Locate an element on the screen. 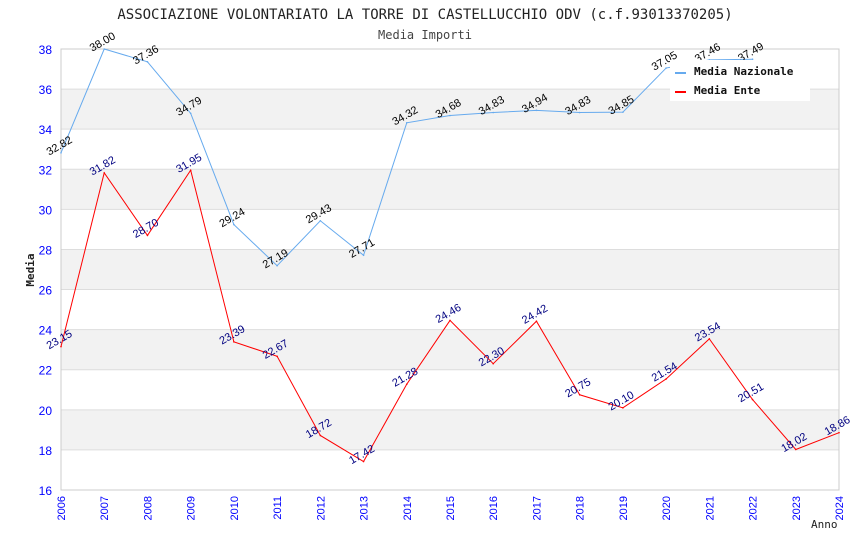 This screenshot has height=550, width=850. x-tick-label: 2006 is located at coordinates (62, 508).